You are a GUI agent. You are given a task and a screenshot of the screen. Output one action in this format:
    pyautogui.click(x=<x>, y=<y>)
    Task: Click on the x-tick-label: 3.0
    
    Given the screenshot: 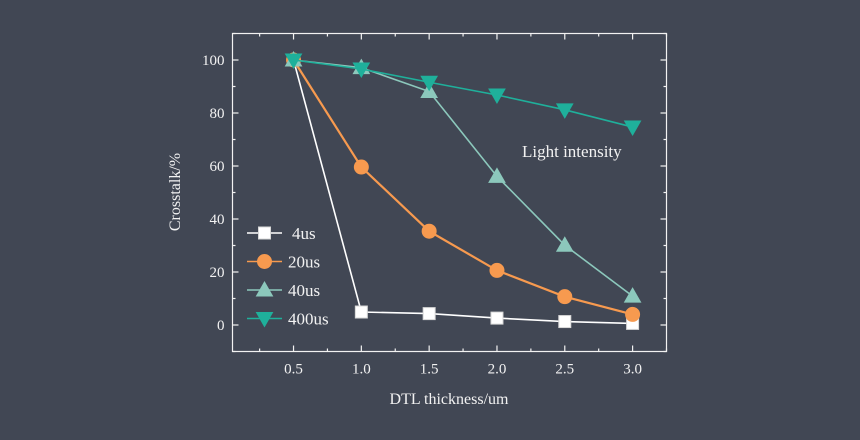 What is the action you would take?
    pyautogui.click(x=632, y=370)
    